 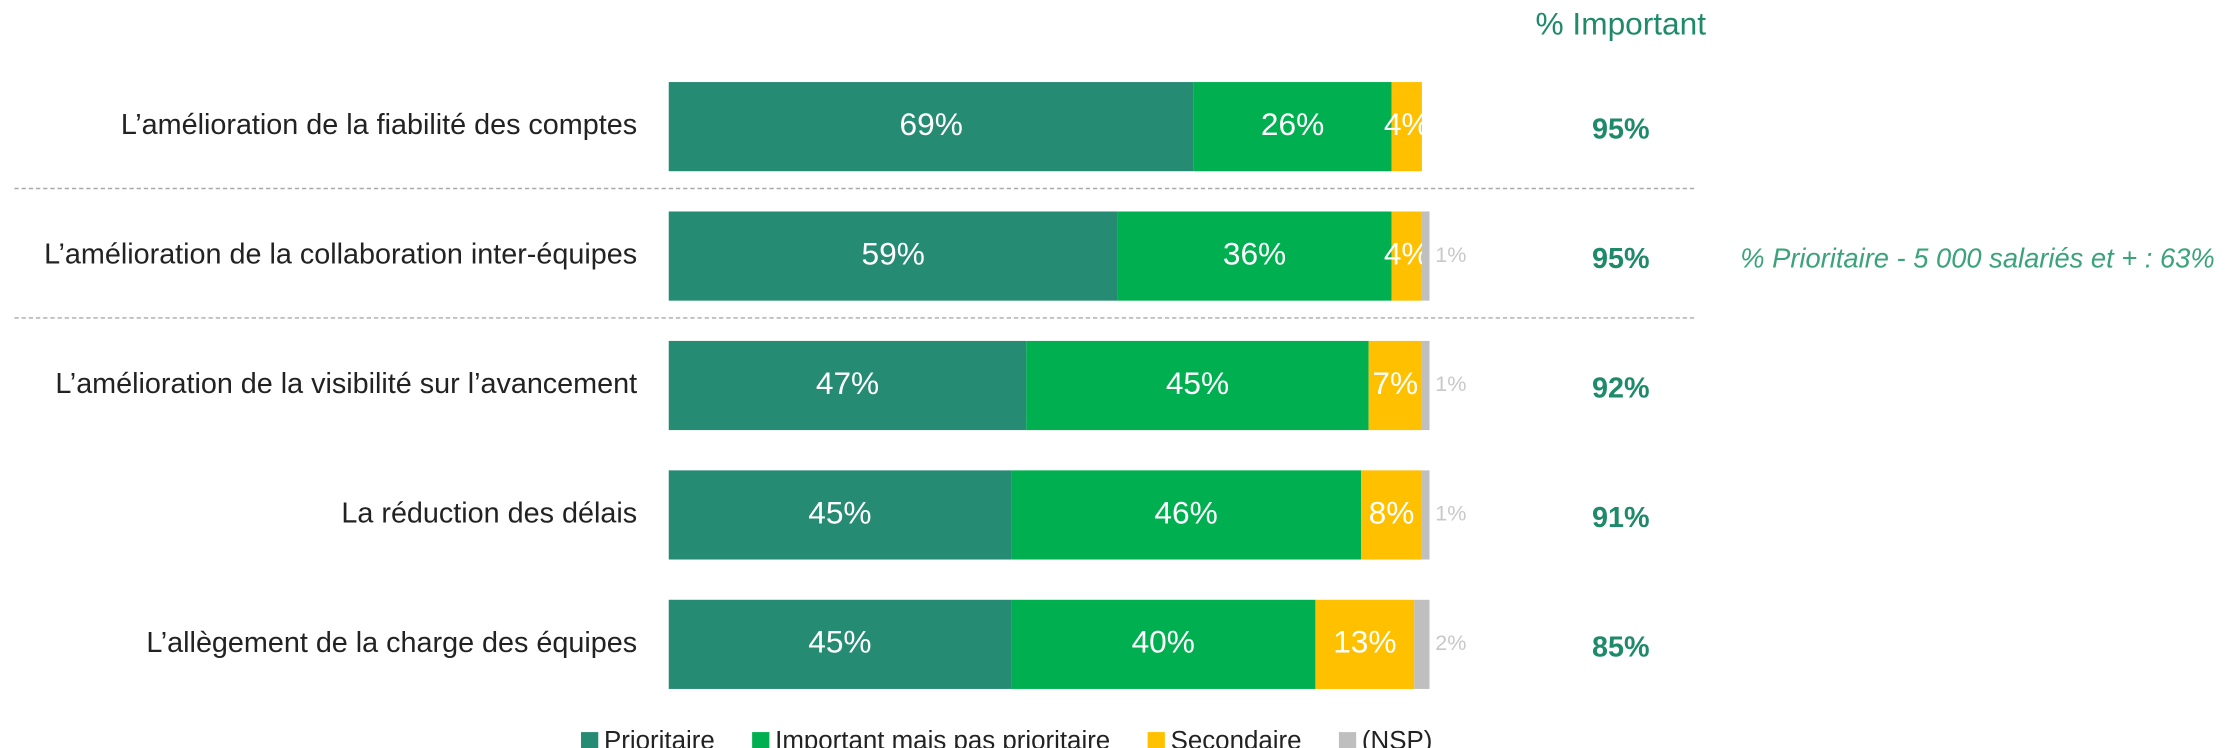 What do you see at coordinates (391, 643) in the screenshot?
I see `category-label: L’allègement de la charge des équipes` at bounding box center [391, 643].